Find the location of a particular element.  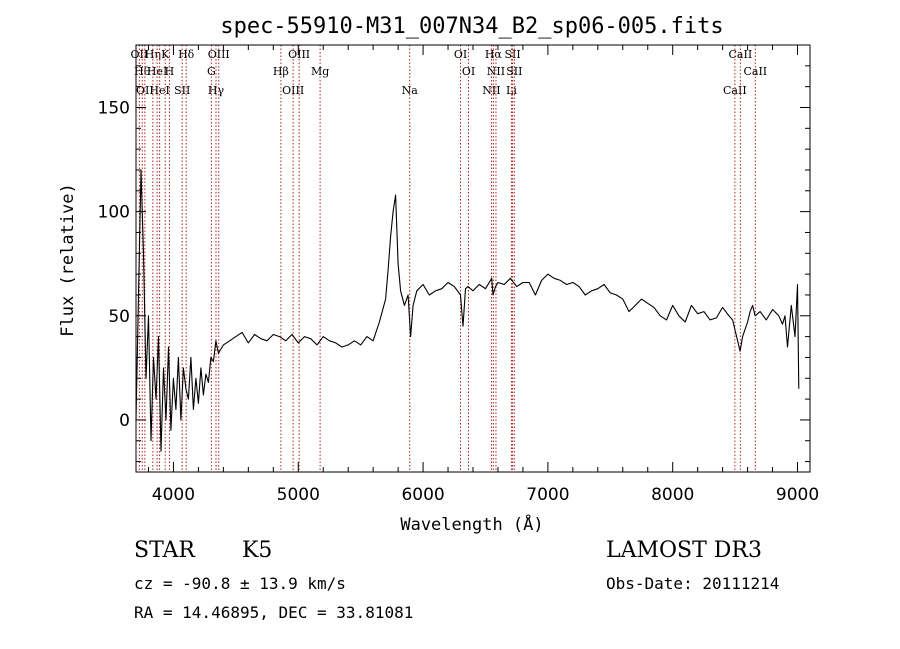

line-marker-label: Na is located at coordinates (410, 90).